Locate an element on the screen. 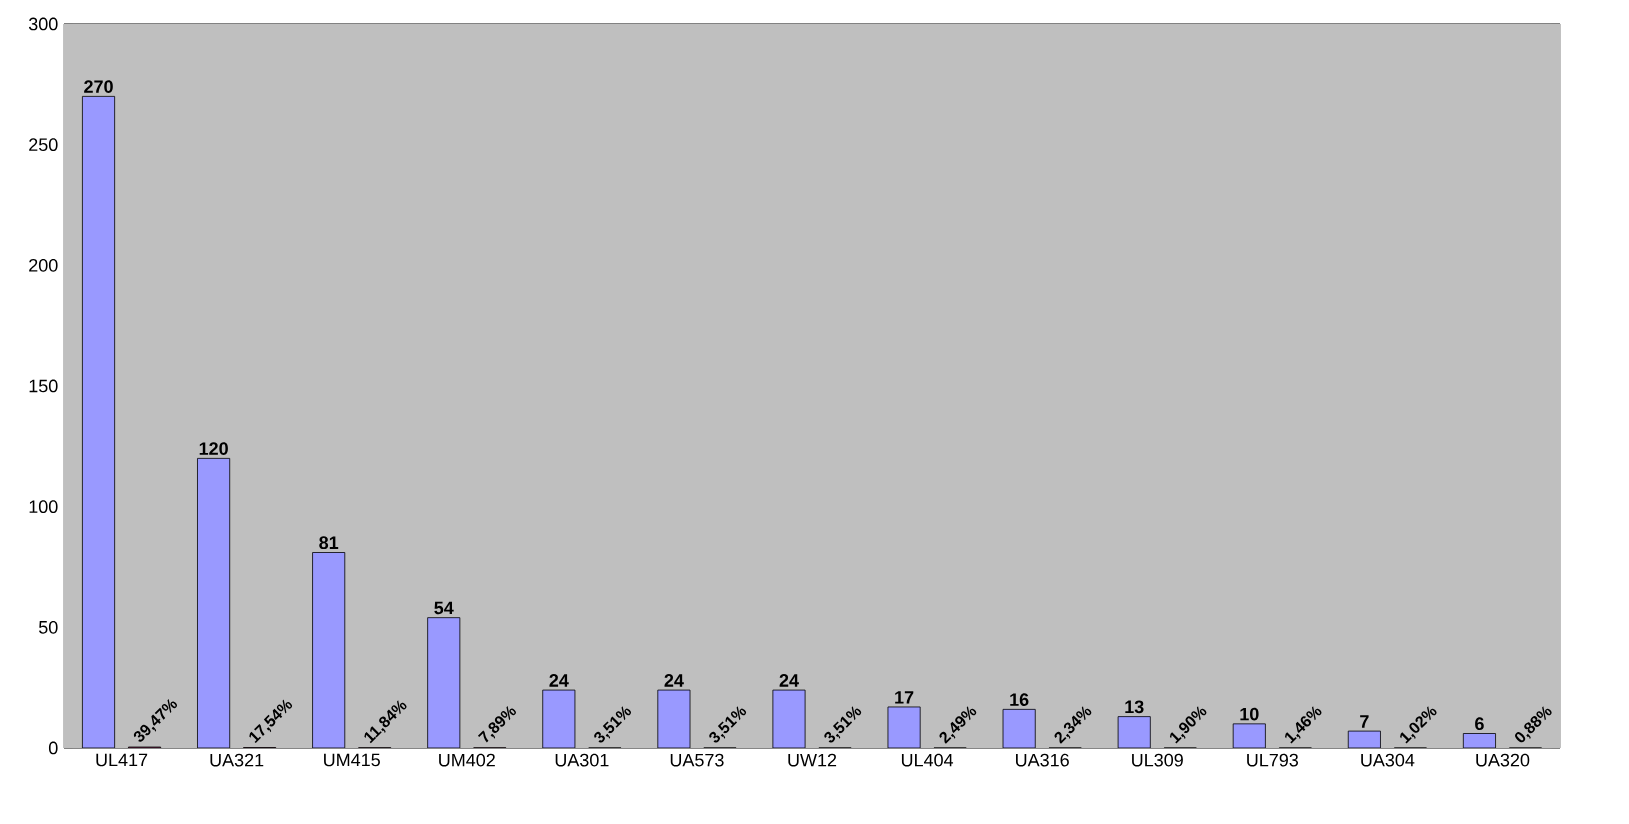 The height and width of the screenshot is (824, 1629). x-tick-label: UL309 is located at coordinates (1157, 760).